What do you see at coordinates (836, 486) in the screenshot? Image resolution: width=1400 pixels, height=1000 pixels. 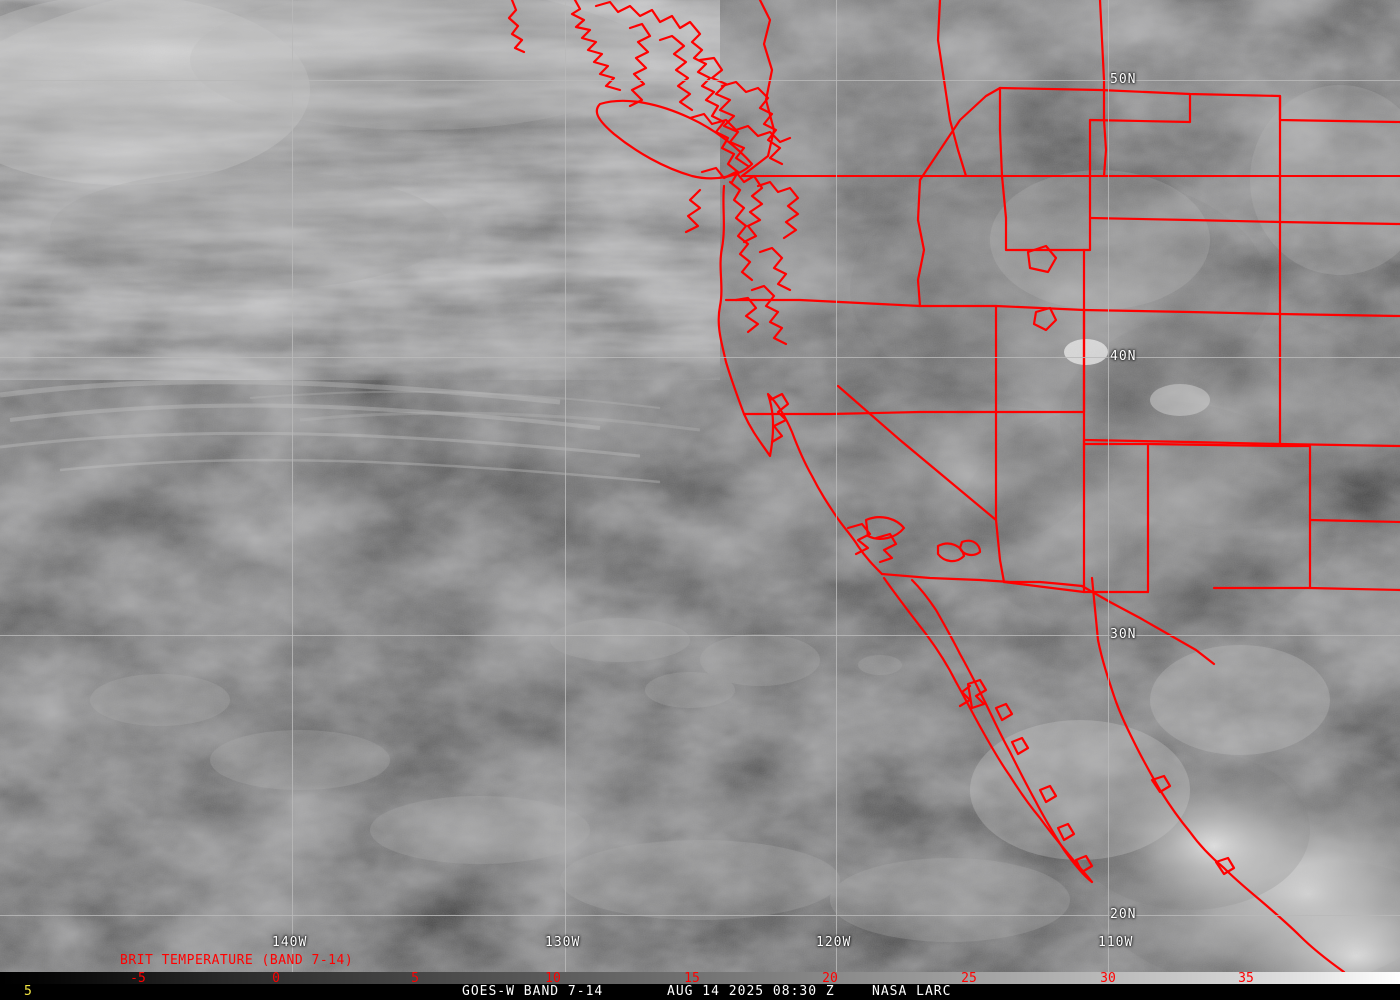 I see `gridline-lon-120w` at bounding box center [836, 486].